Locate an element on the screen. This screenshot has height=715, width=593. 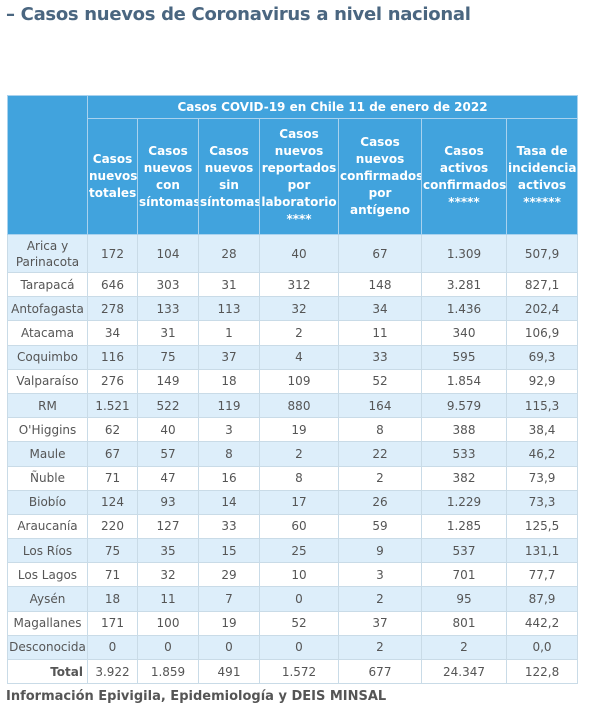
value-cell: 77,7 is located at coordinates (542, 575).